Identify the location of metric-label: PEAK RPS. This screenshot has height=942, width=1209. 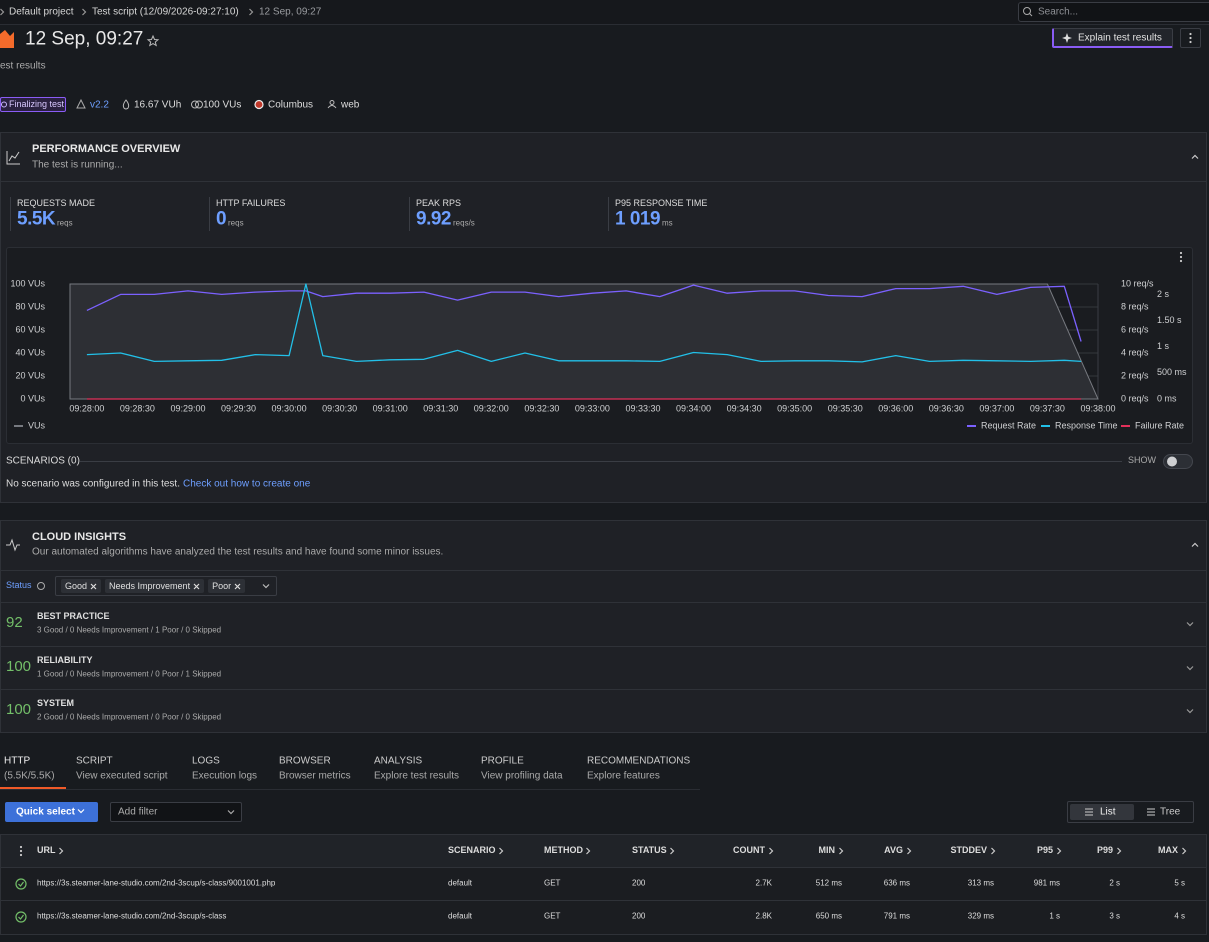
(439, 203).